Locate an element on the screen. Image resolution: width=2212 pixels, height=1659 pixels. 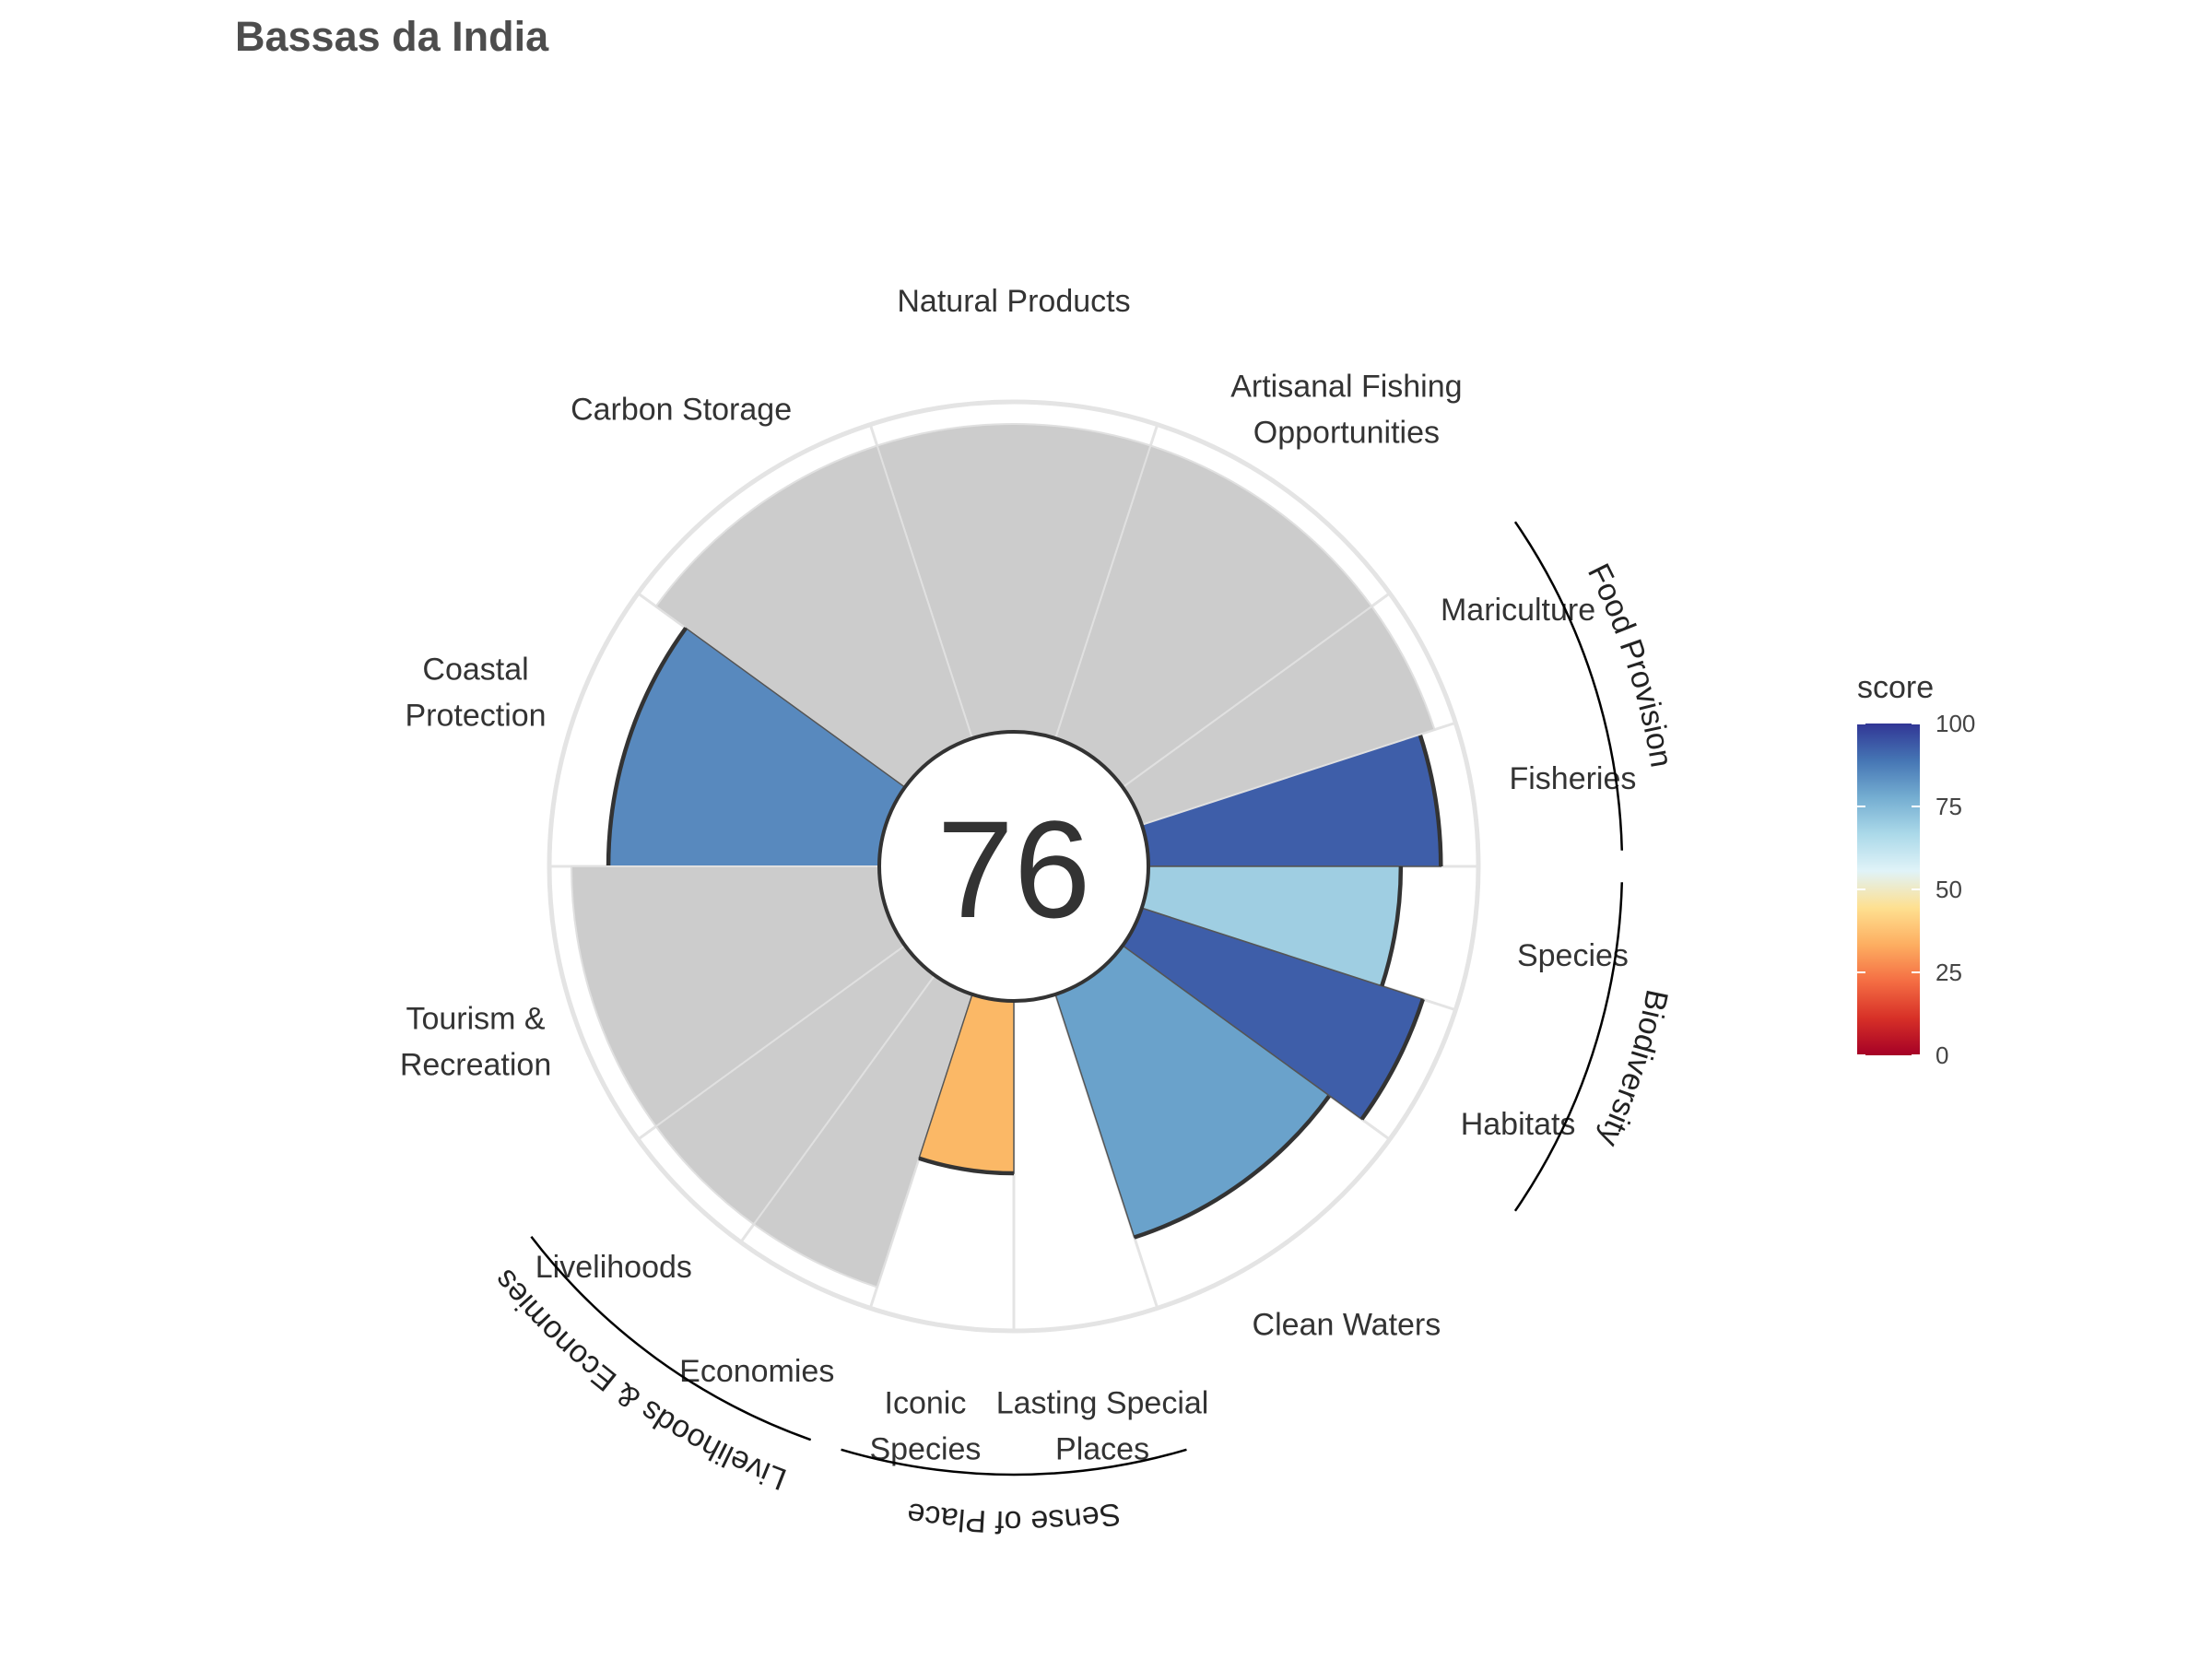
center-circle is located at coordinates (1013, 866).